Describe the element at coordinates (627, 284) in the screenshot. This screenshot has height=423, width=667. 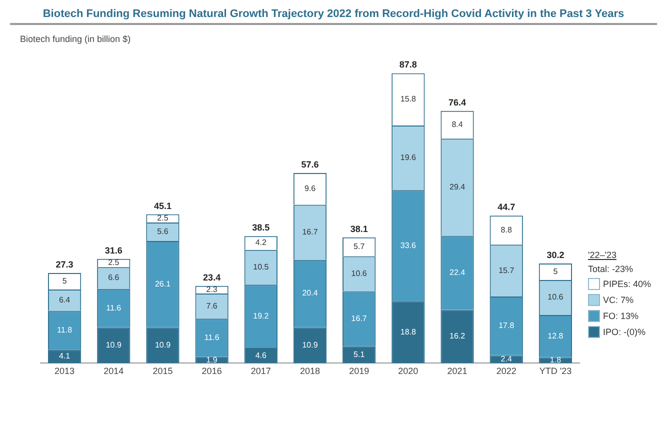
I see `text: PIPEs: 40%` at that location.